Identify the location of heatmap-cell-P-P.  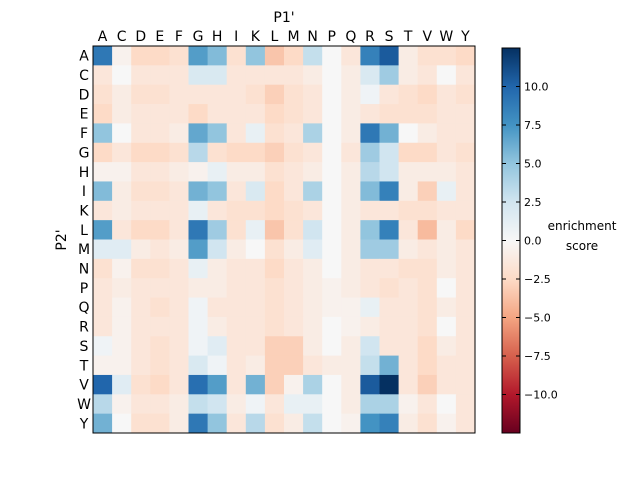
(332, 288).